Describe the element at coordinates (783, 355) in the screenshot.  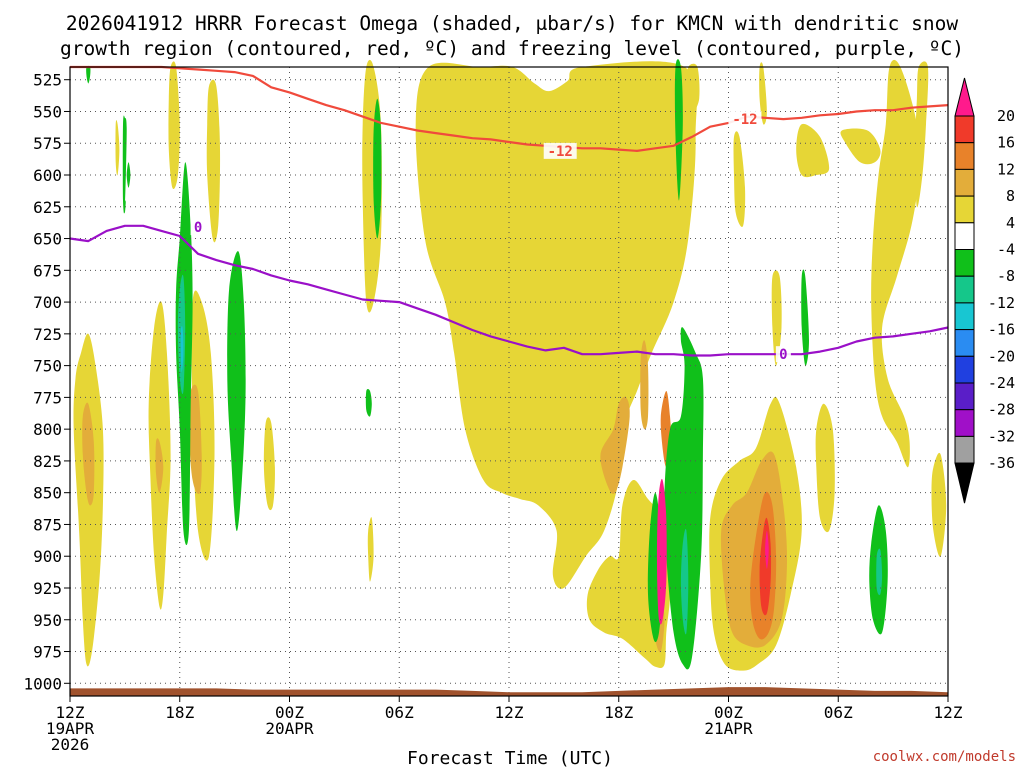
I see `contour-label-1-1: 0` at that location.